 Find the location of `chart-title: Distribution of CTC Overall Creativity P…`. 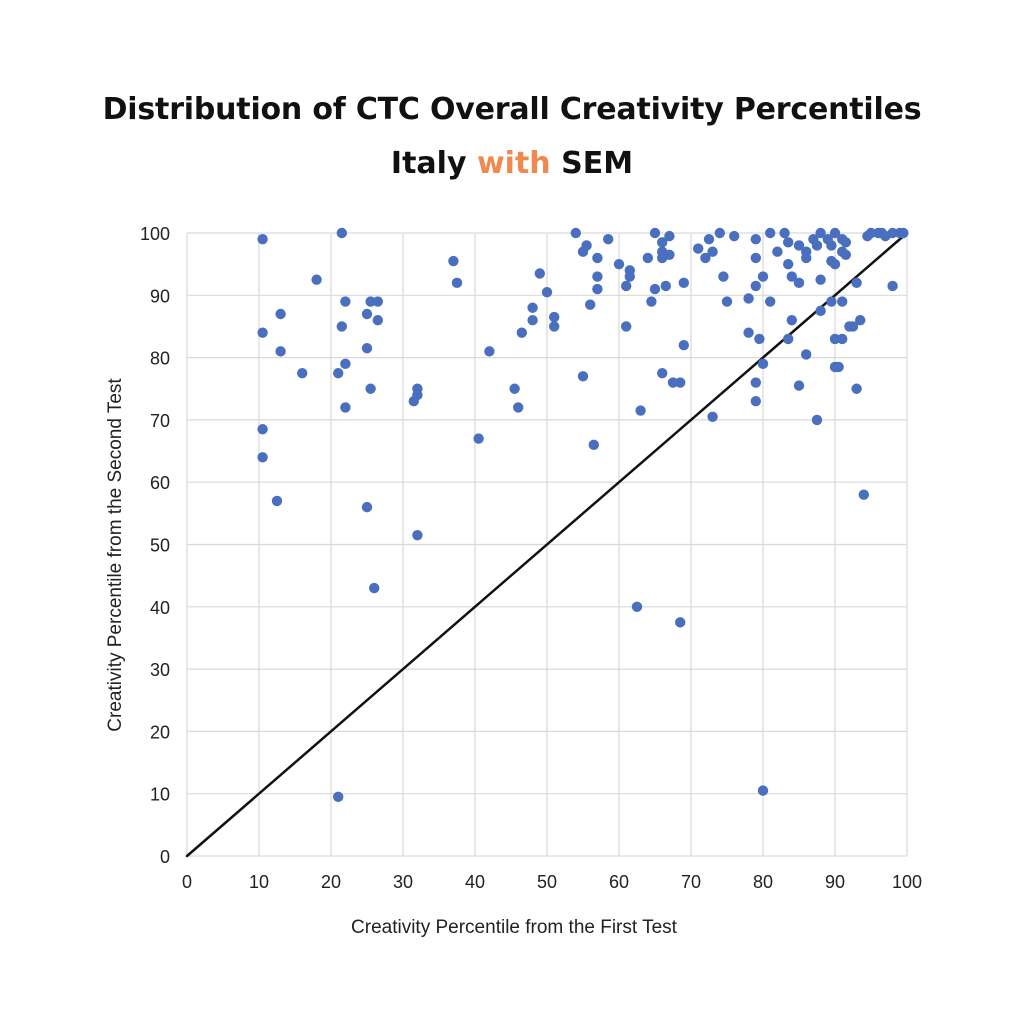

chart-title: Distribution of CTC Overall Creativity P… is located at coordinates (512, 137).